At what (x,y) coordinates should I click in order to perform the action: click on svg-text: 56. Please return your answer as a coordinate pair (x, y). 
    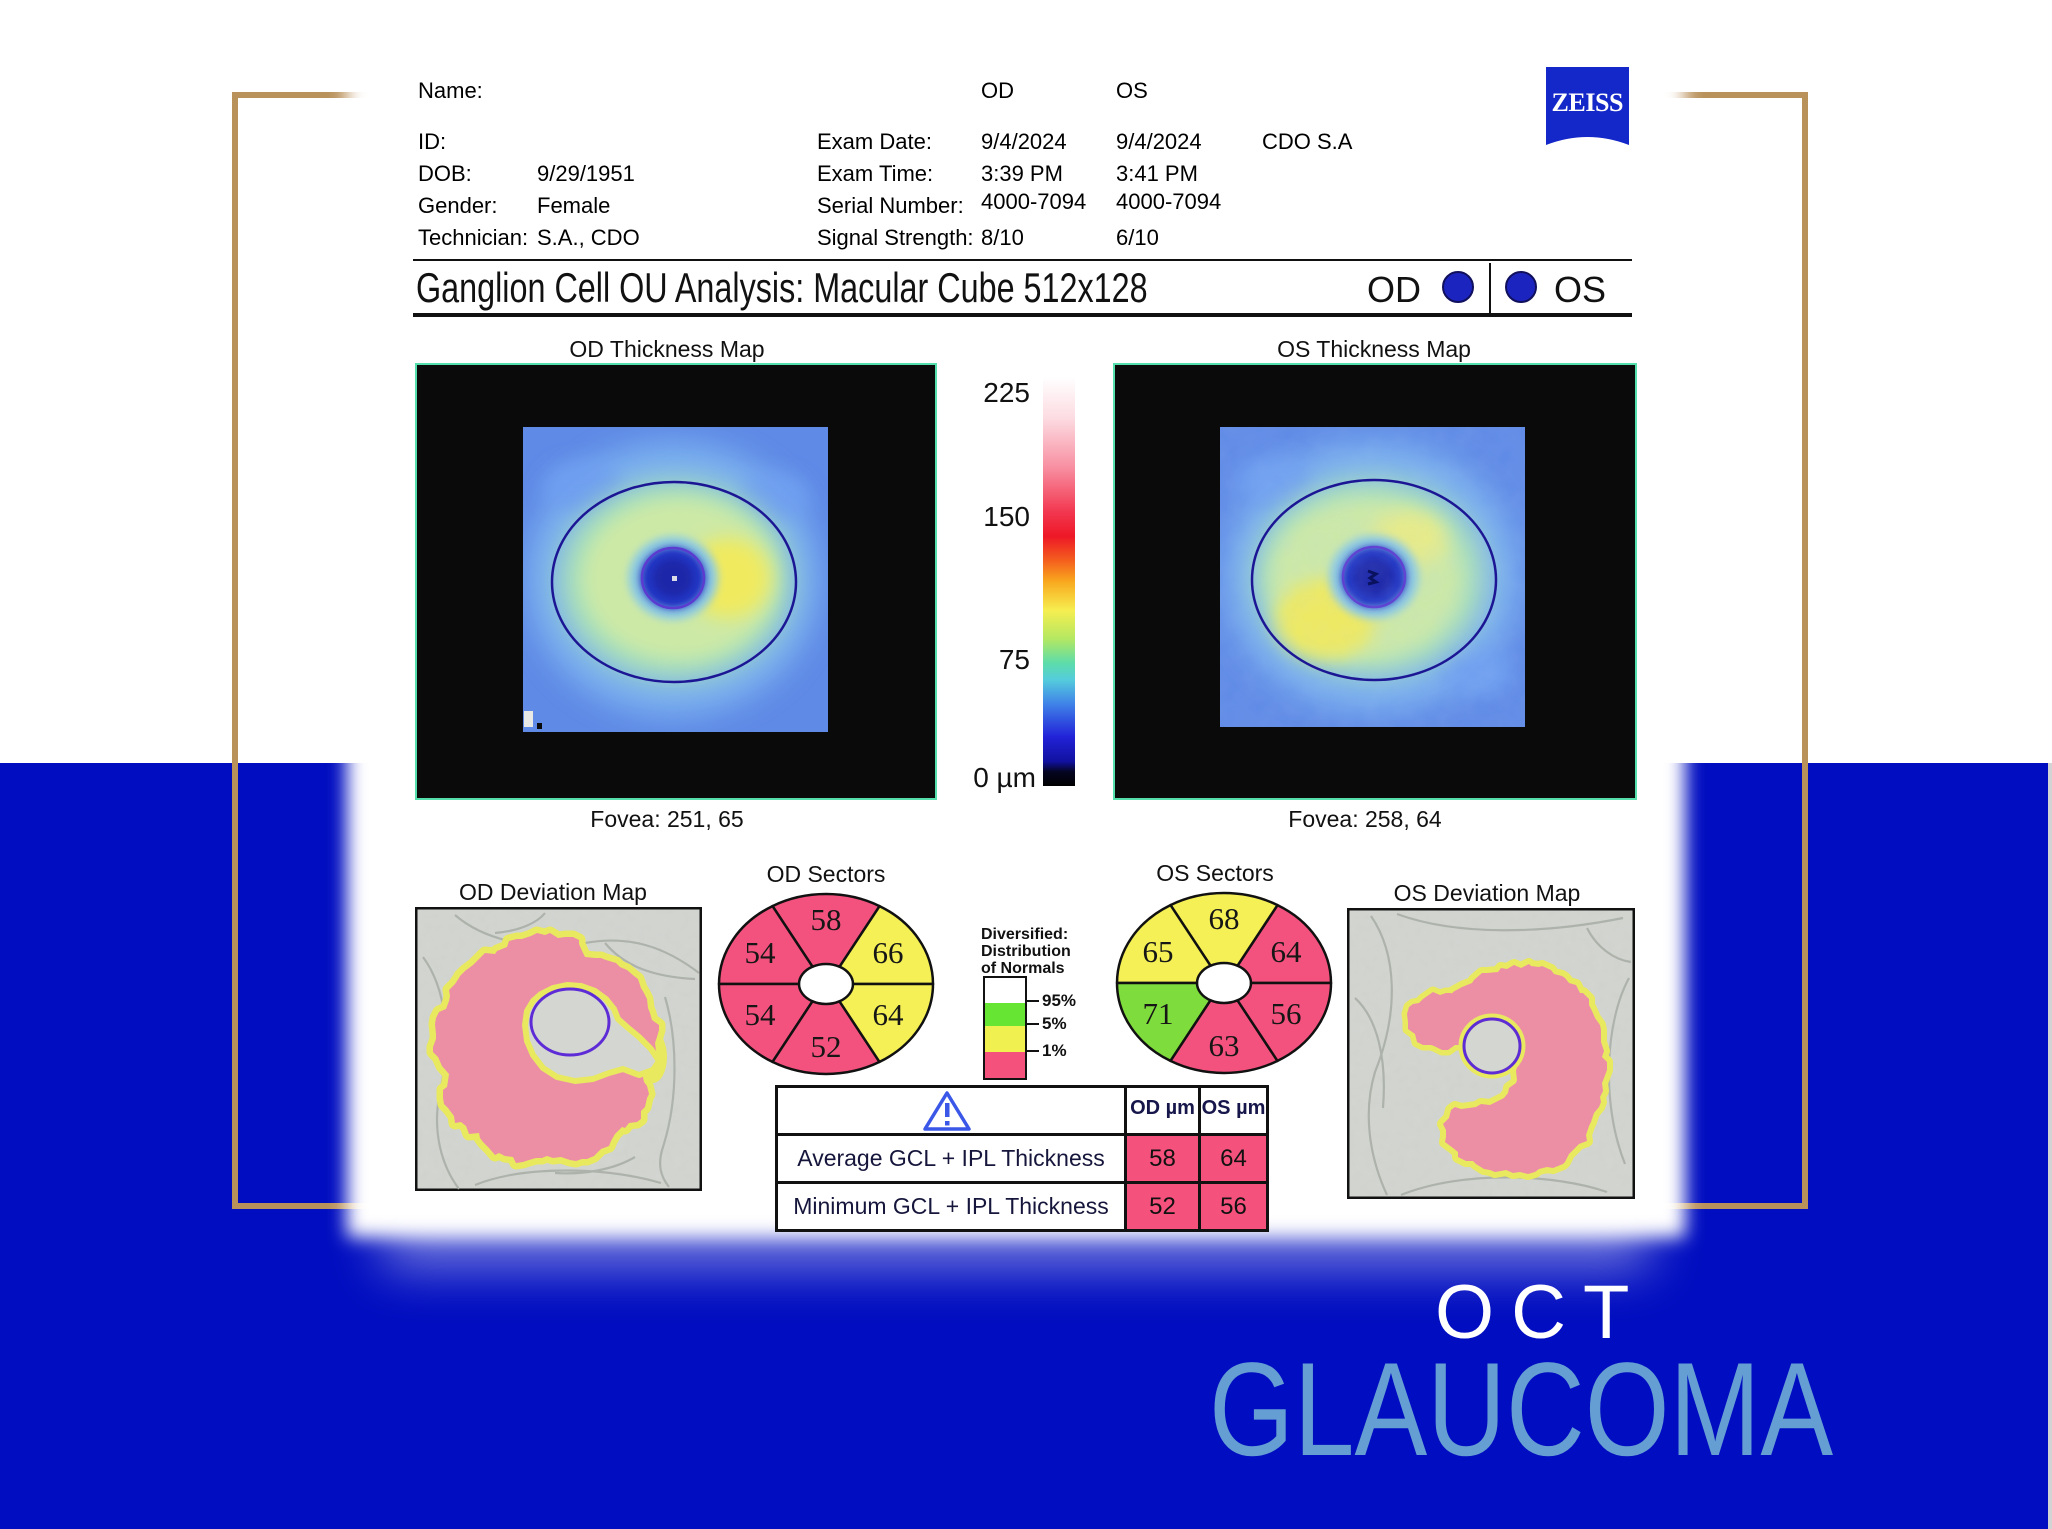
    Looking at the image, I should click on (1286, 1013).